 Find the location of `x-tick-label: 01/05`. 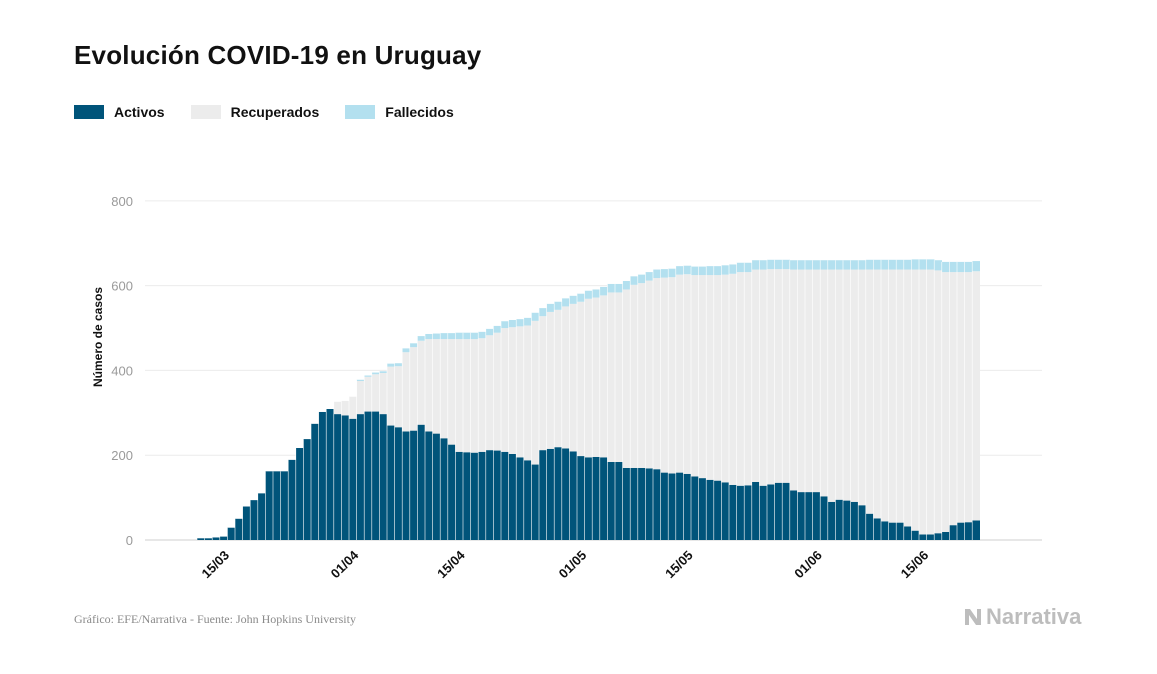

x-tick-label: 01/05 is located at coordinates (573, 565).